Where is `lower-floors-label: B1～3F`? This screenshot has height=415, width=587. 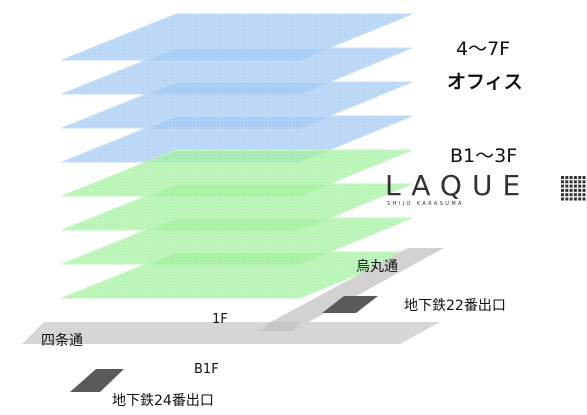 lower-floors-label: B1～3F is located at coordinates (484, 156).